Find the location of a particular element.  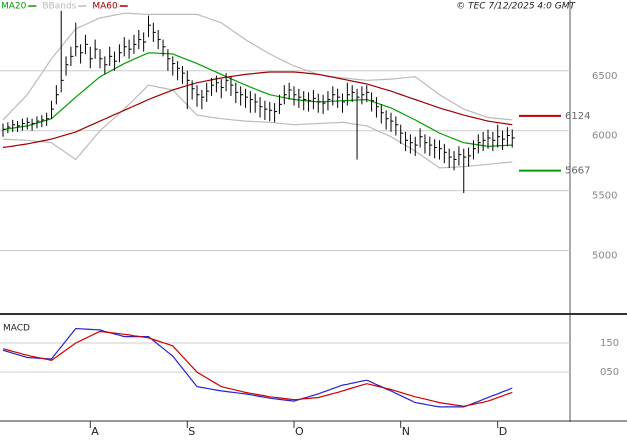

macd-line is located at coordinates (257, 368).